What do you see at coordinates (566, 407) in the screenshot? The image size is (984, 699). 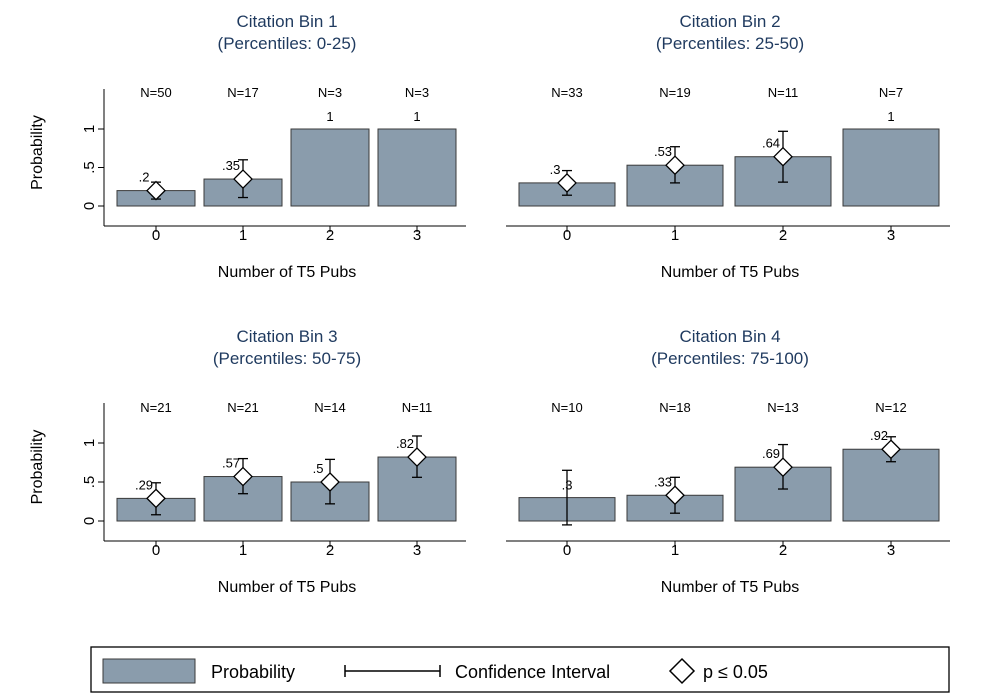 I see `n-label: N=10` at bounding box center [566, 407].